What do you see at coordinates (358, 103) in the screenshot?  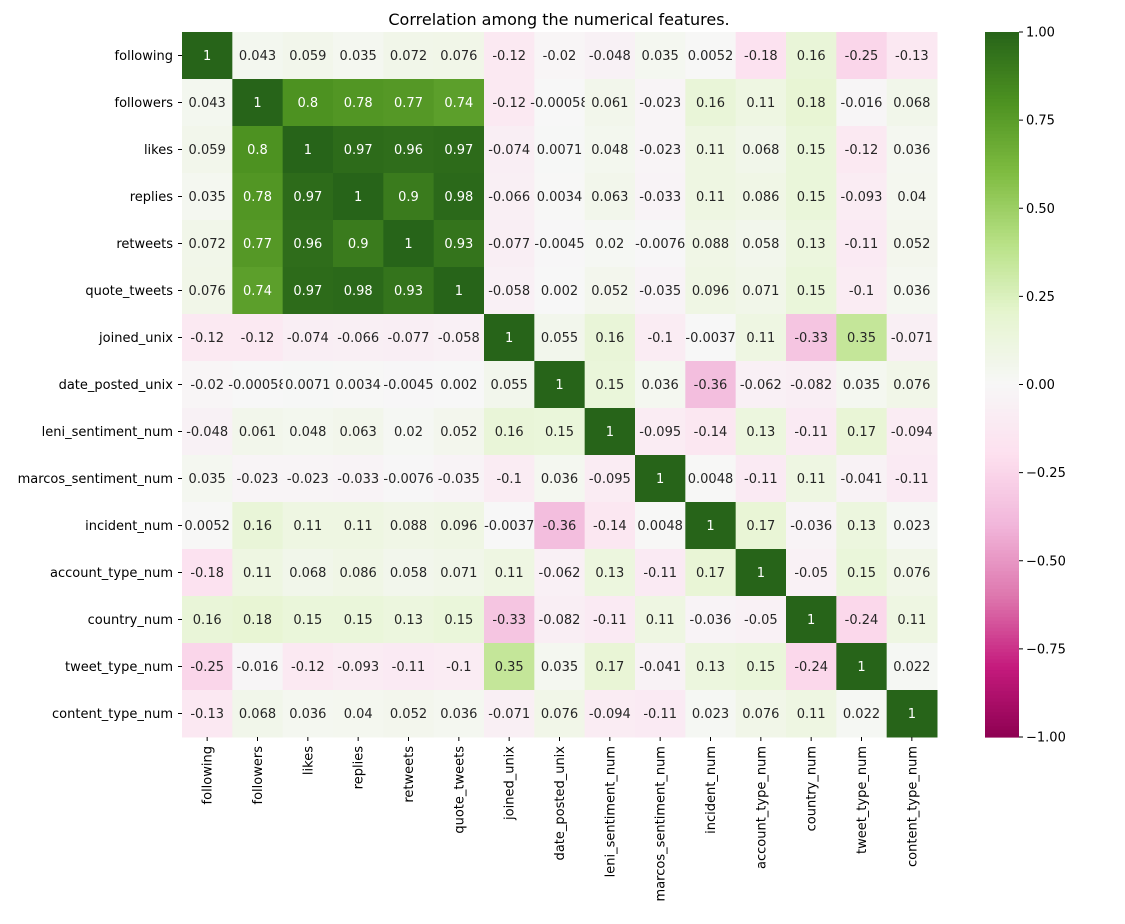 I see `cell-value-label: 0.78` at bounding box center [358, 103].